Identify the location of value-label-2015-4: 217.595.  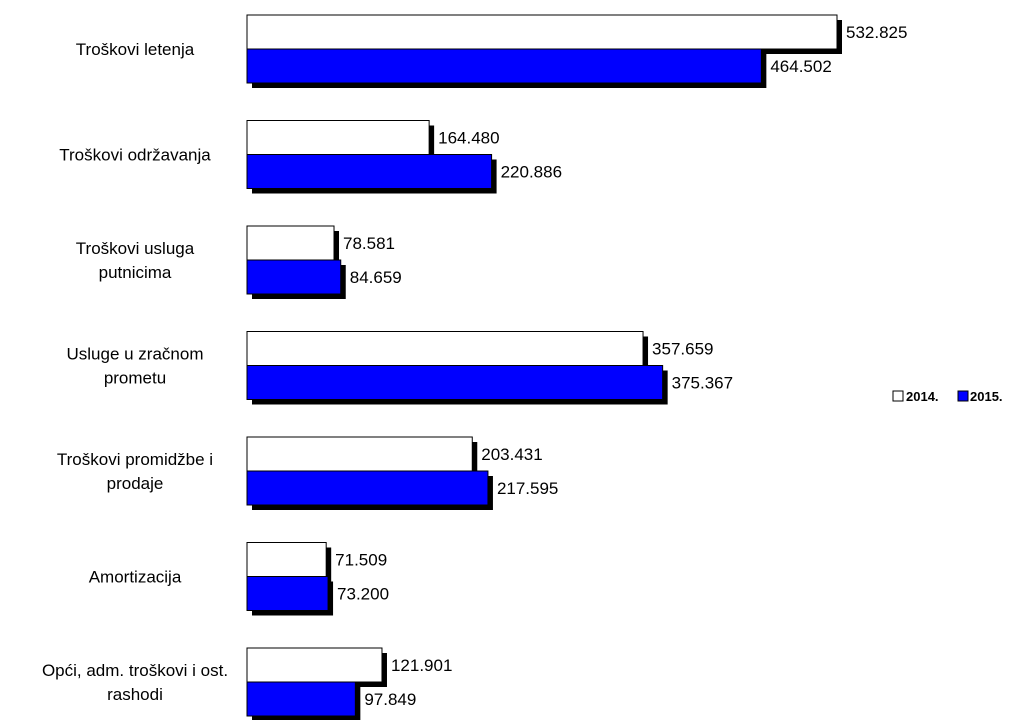
(527, 488).